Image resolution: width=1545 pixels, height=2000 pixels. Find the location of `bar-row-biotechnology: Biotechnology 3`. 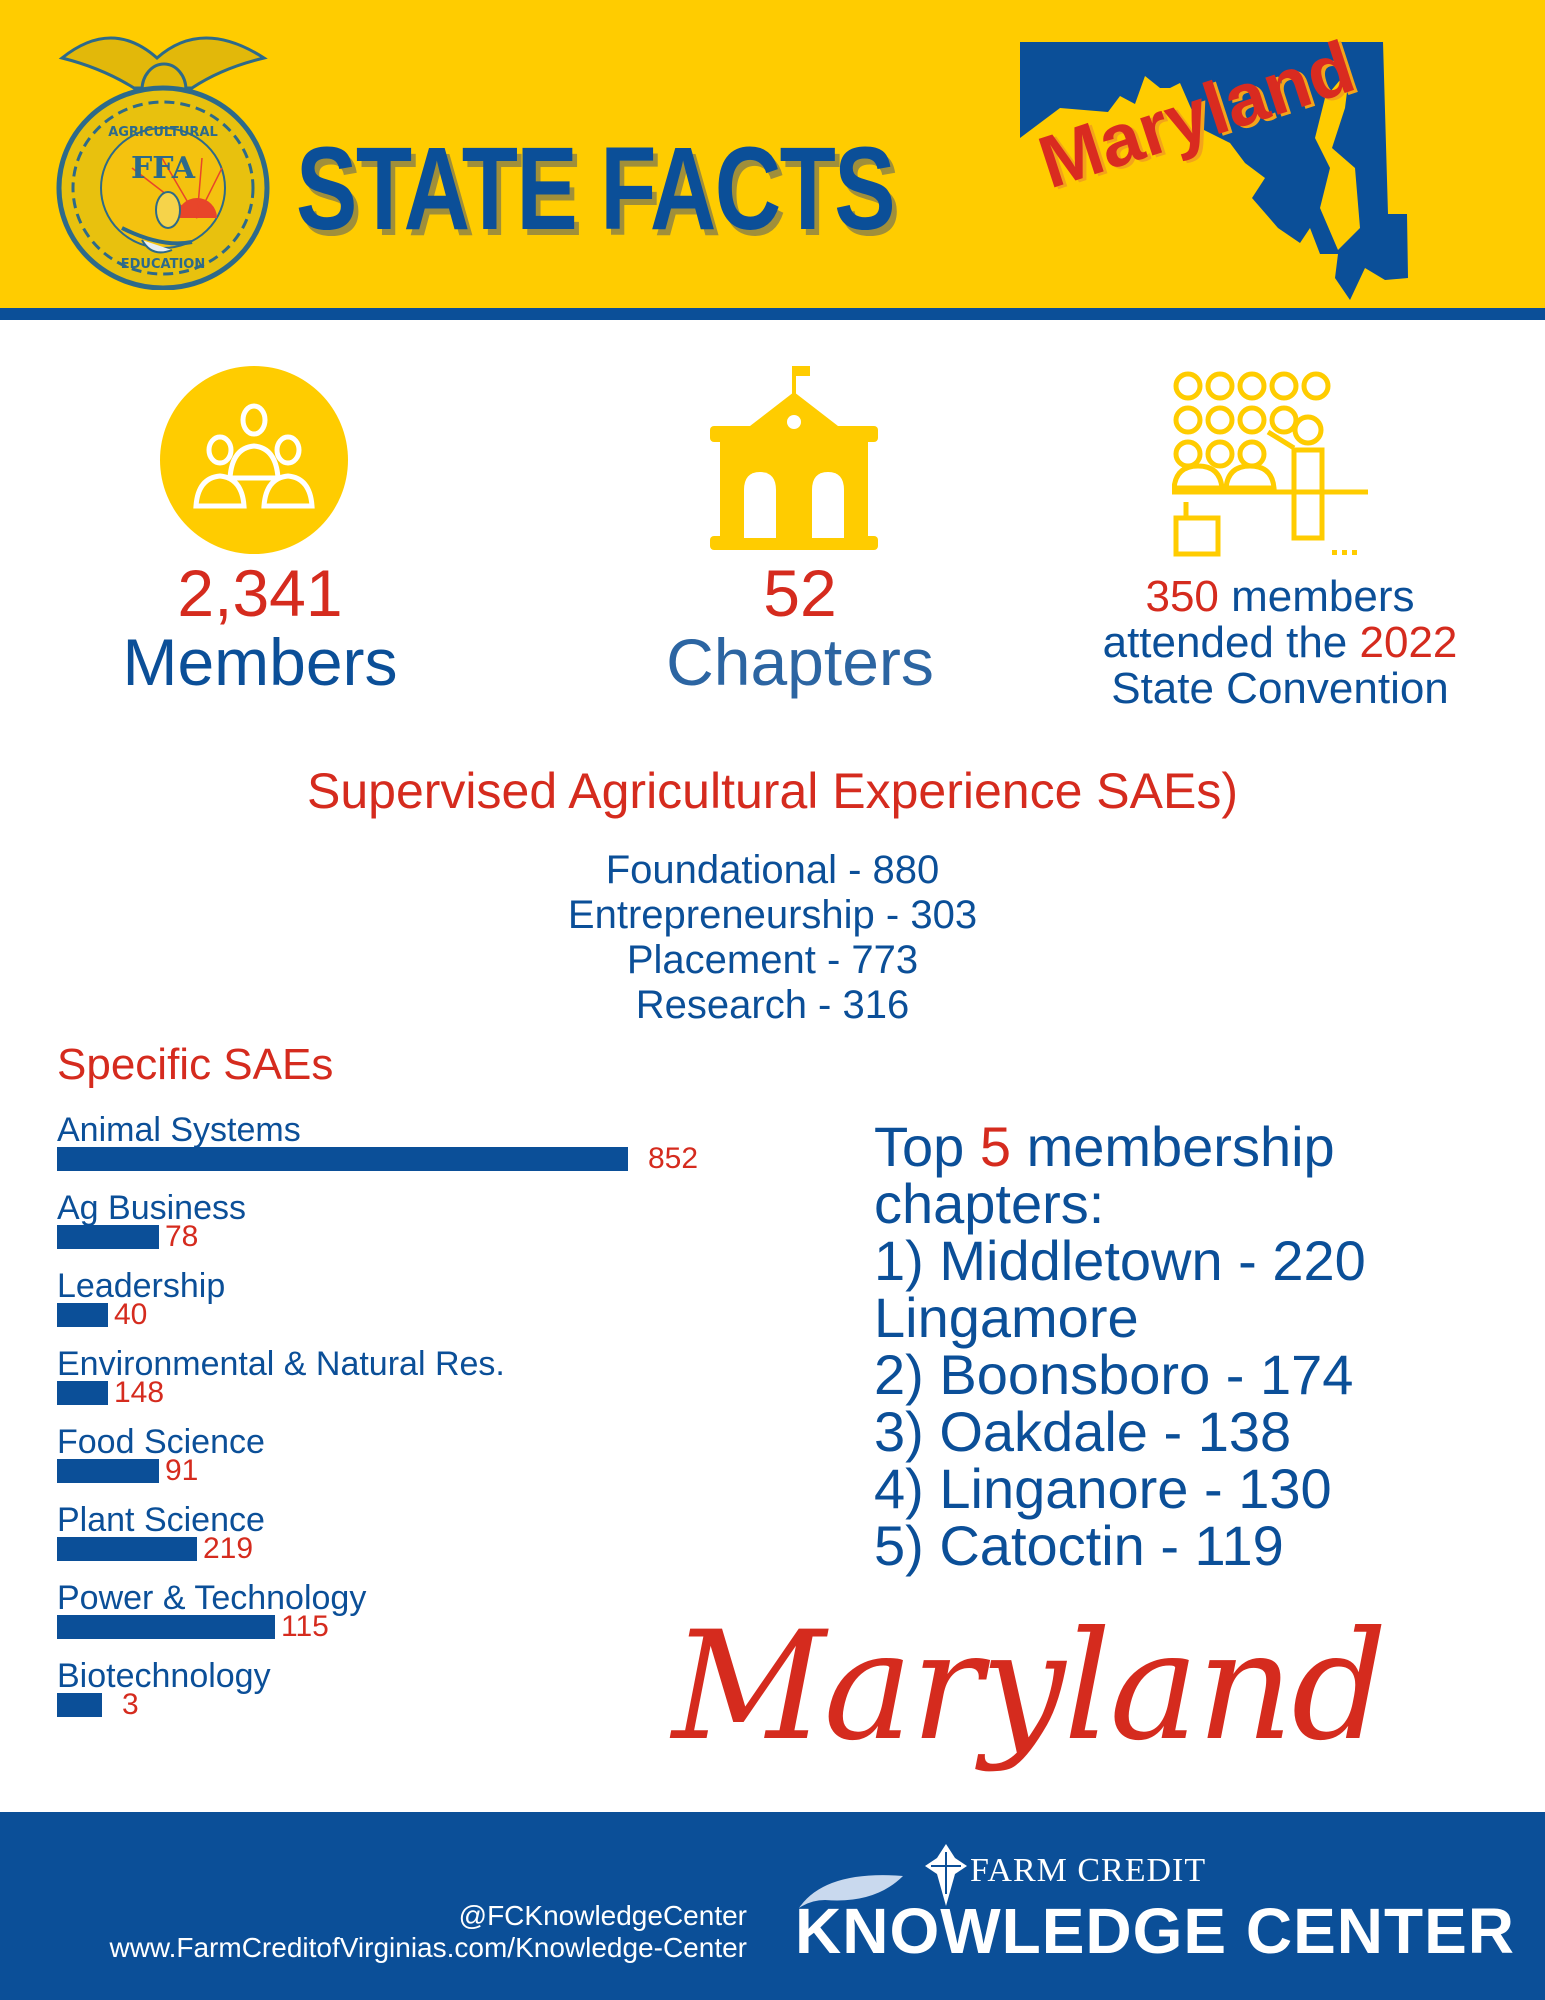

bar-row-biotechnology: Biotechnology 3 is located at coordinates (164, 1689).